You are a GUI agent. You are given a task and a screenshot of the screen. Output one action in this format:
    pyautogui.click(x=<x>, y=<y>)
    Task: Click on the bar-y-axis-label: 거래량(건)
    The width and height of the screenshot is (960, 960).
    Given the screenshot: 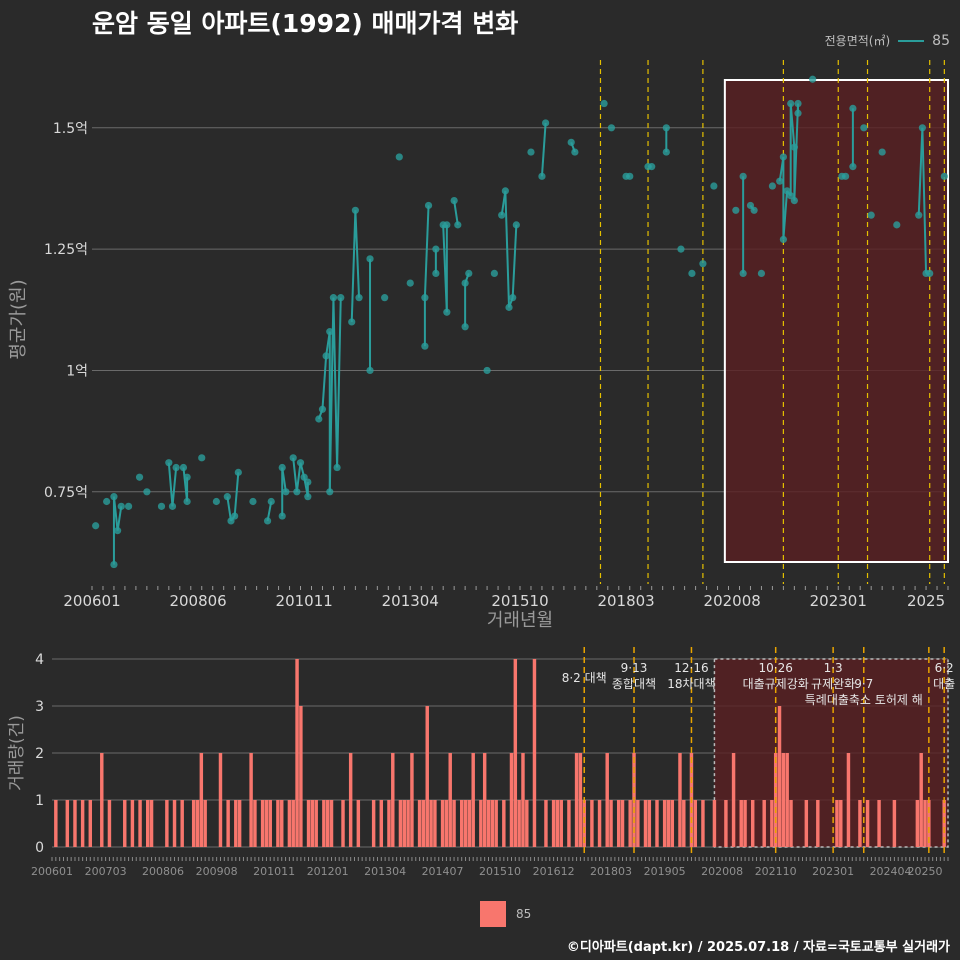 What is the action you would take?
    pyautogui.click(x=17, y=753)
    